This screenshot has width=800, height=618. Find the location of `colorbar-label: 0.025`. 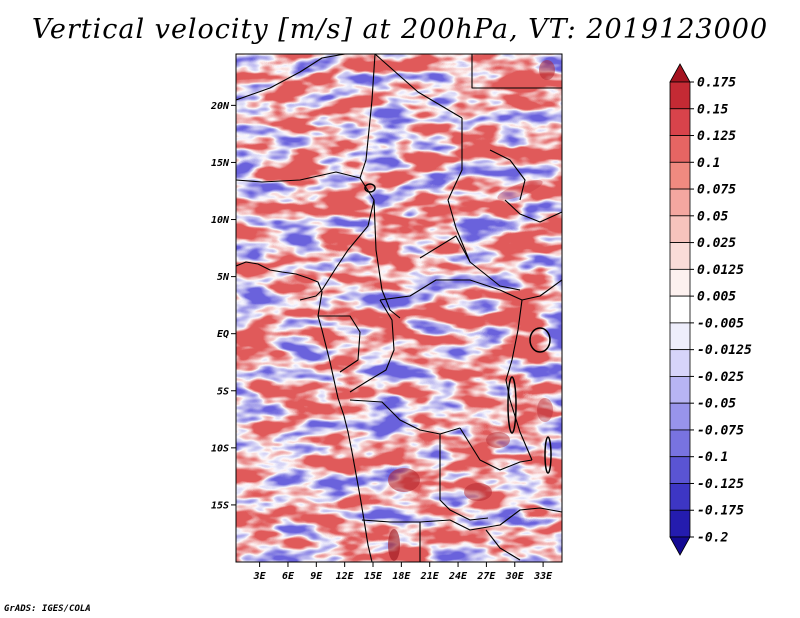

colorbar-label: 0.025 is located at coordinates (716, 243).